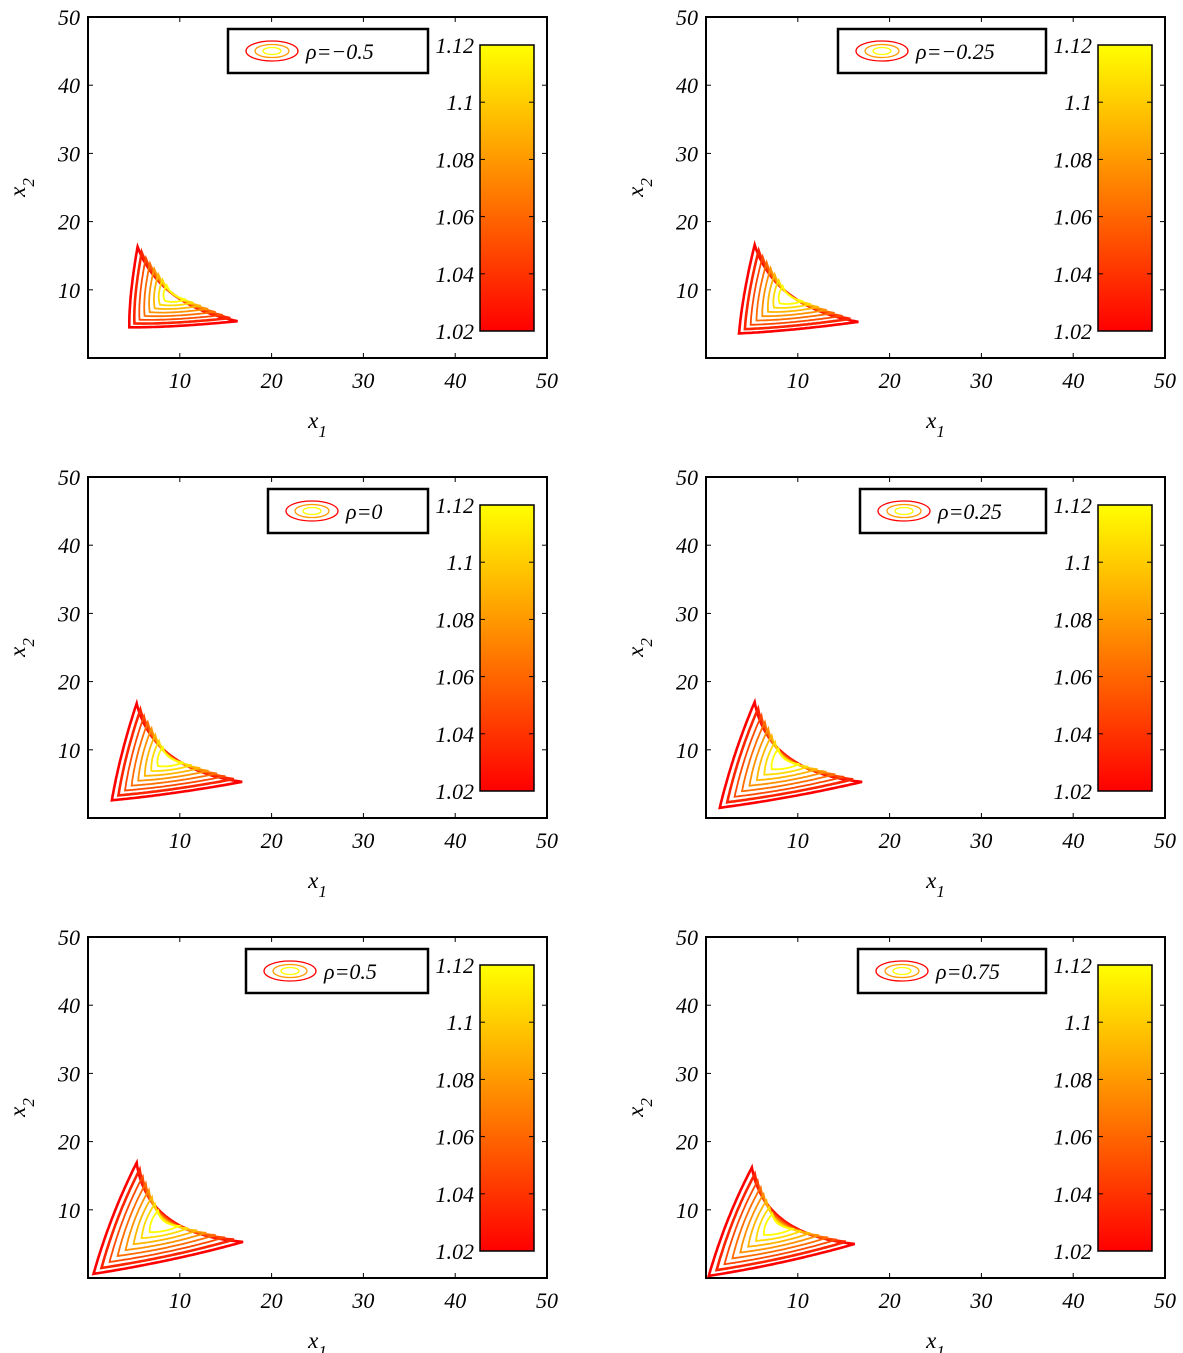 The image size is (1183, 1353). What do you see at coordinates (961, 51) in the screenshot?
I see `legend-rho-value: =−0.25` at bounding box center [961, 51].